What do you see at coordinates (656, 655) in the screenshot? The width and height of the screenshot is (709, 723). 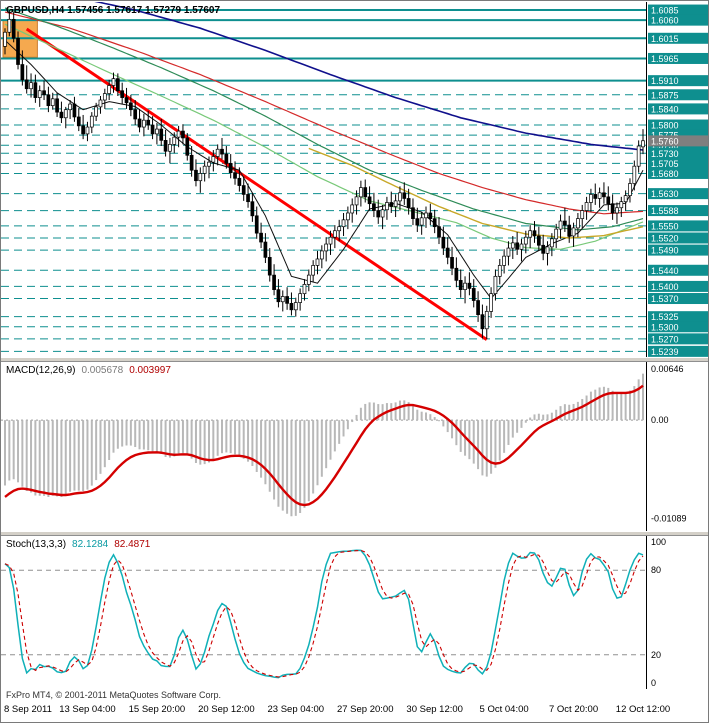 I see `stoch-axis-label: 20` at bounding box center [656, 655].